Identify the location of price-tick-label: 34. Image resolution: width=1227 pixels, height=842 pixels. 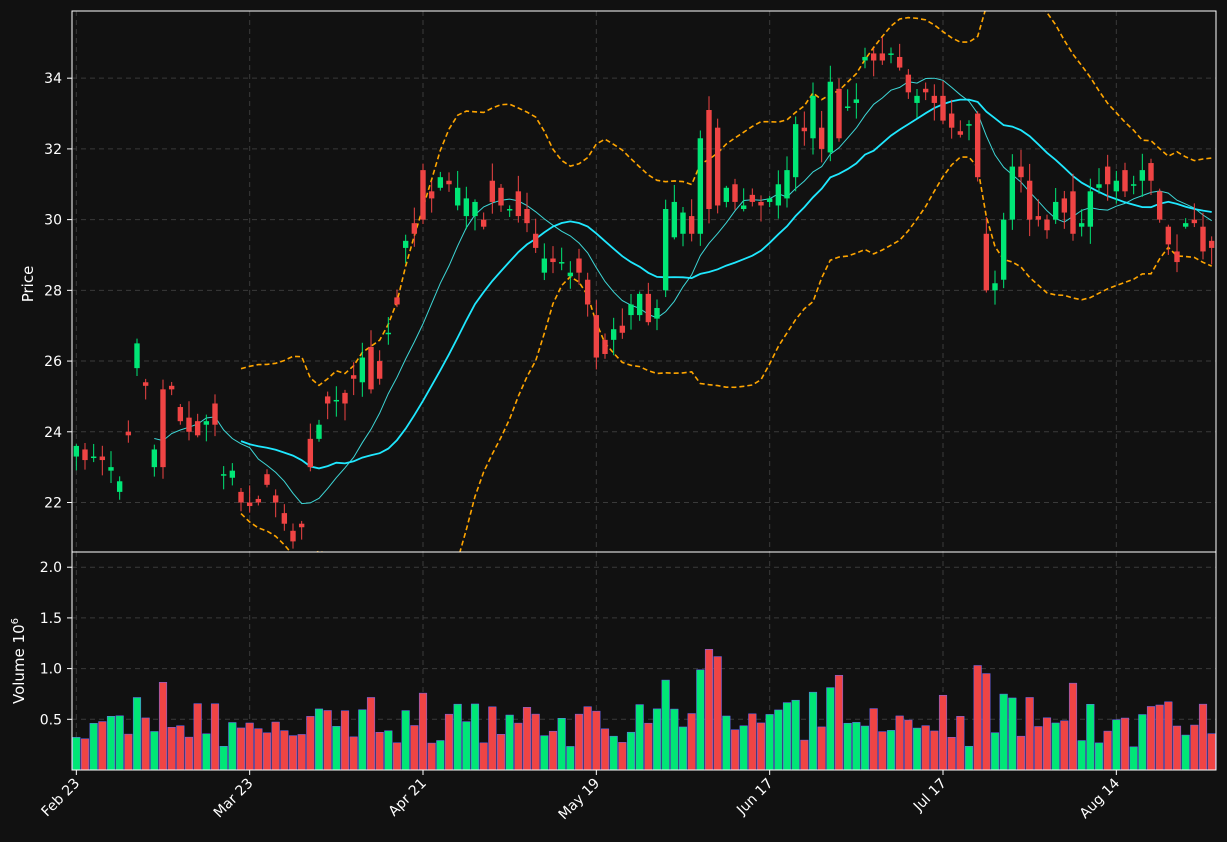
(53, 79).